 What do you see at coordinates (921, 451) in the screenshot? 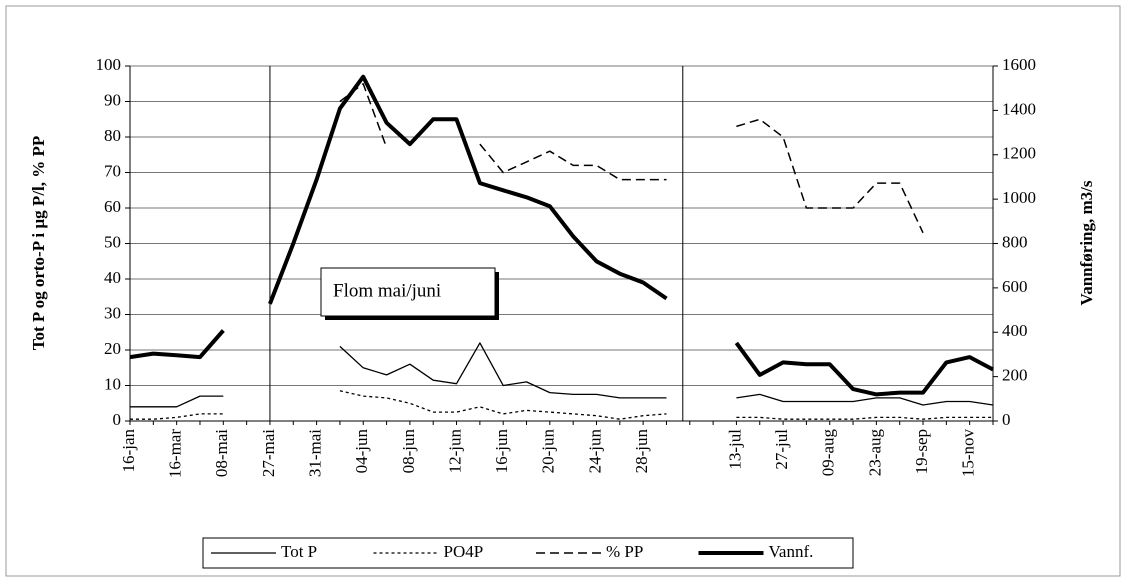
I see `x-tick-label: 19-sep` at bounding box center [921, 451].